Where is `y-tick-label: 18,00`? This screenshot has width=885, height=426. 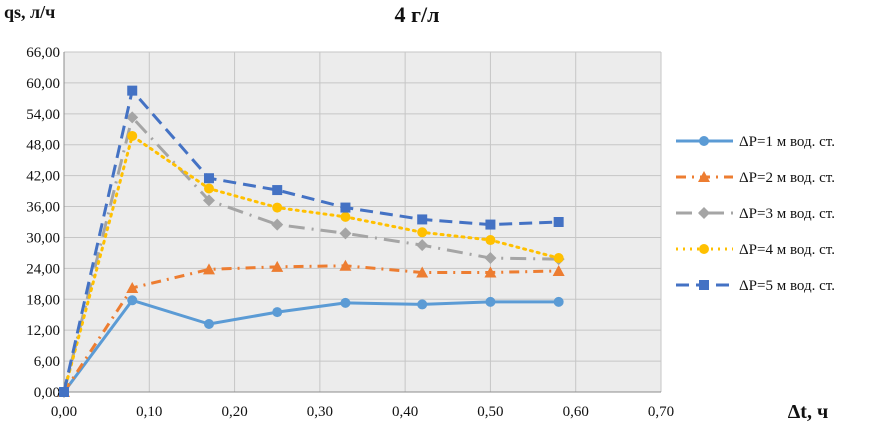 y-tick-label: 18,00 is located at coordinates (43, 300).